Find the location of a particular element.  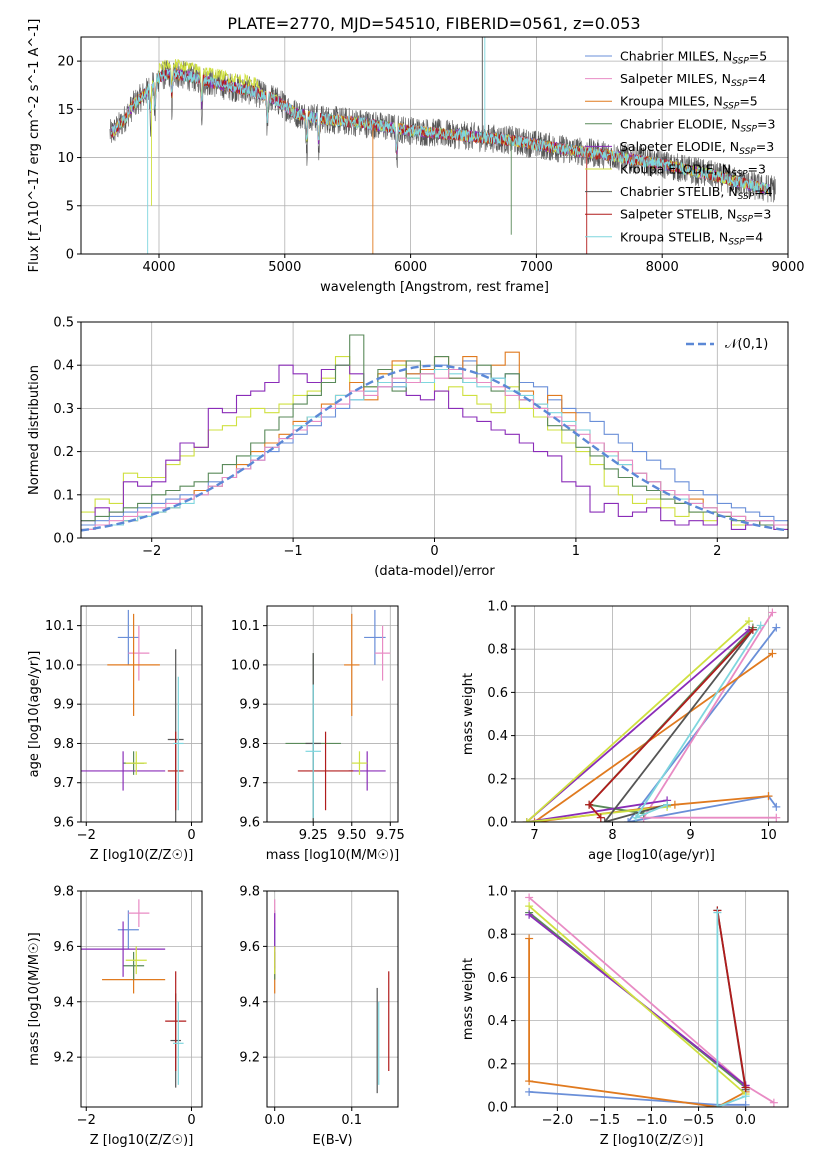

x-tick-label: 6000 is located at coordinates (410, 267).